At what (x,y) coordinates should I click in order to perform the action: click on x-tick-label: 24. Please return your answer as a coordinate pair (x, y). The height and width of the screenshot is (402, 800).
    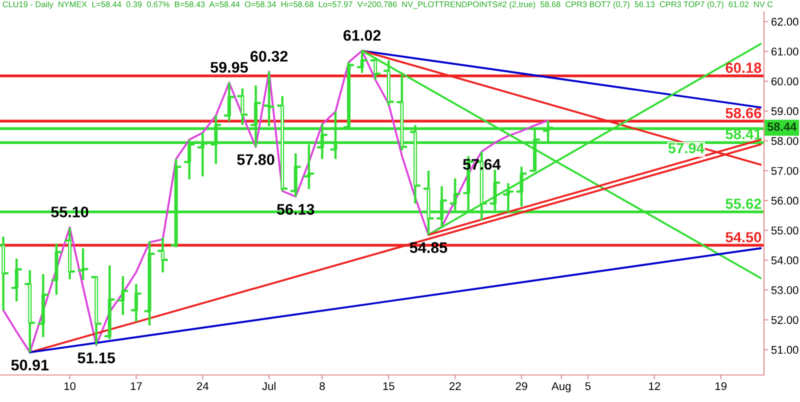
    Looking at the image, I should click on (202, 386).